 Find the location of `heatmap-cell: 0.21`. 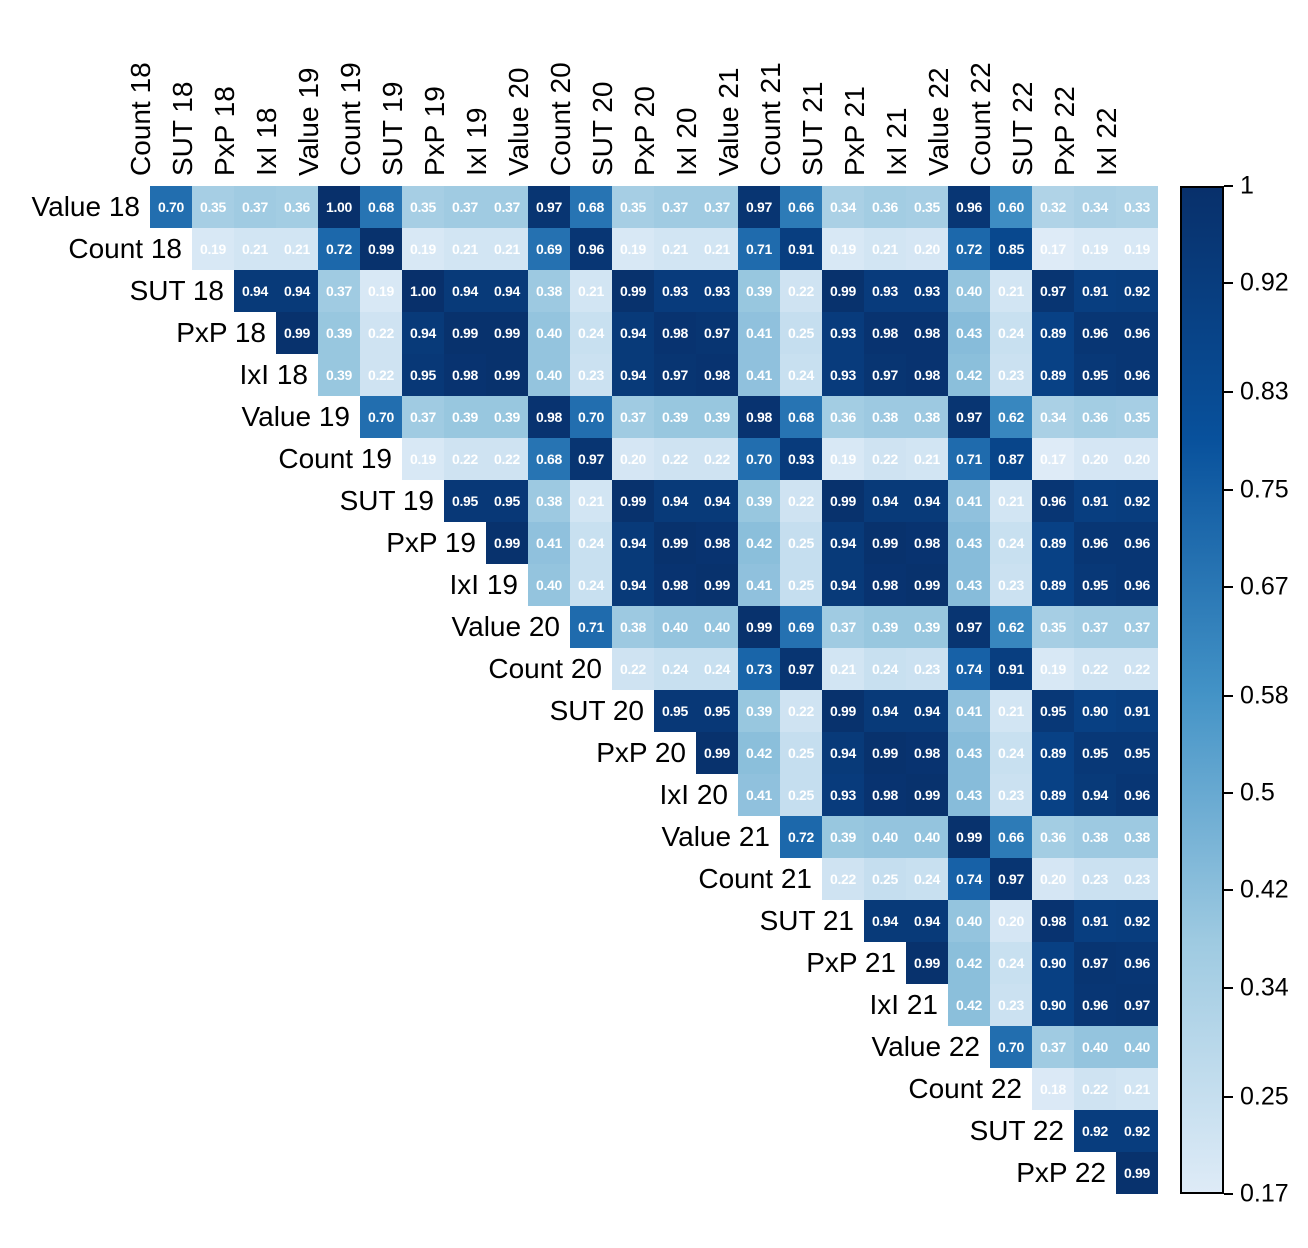

heatmap-cell: 0.21 is located at coordinates (465, 249).